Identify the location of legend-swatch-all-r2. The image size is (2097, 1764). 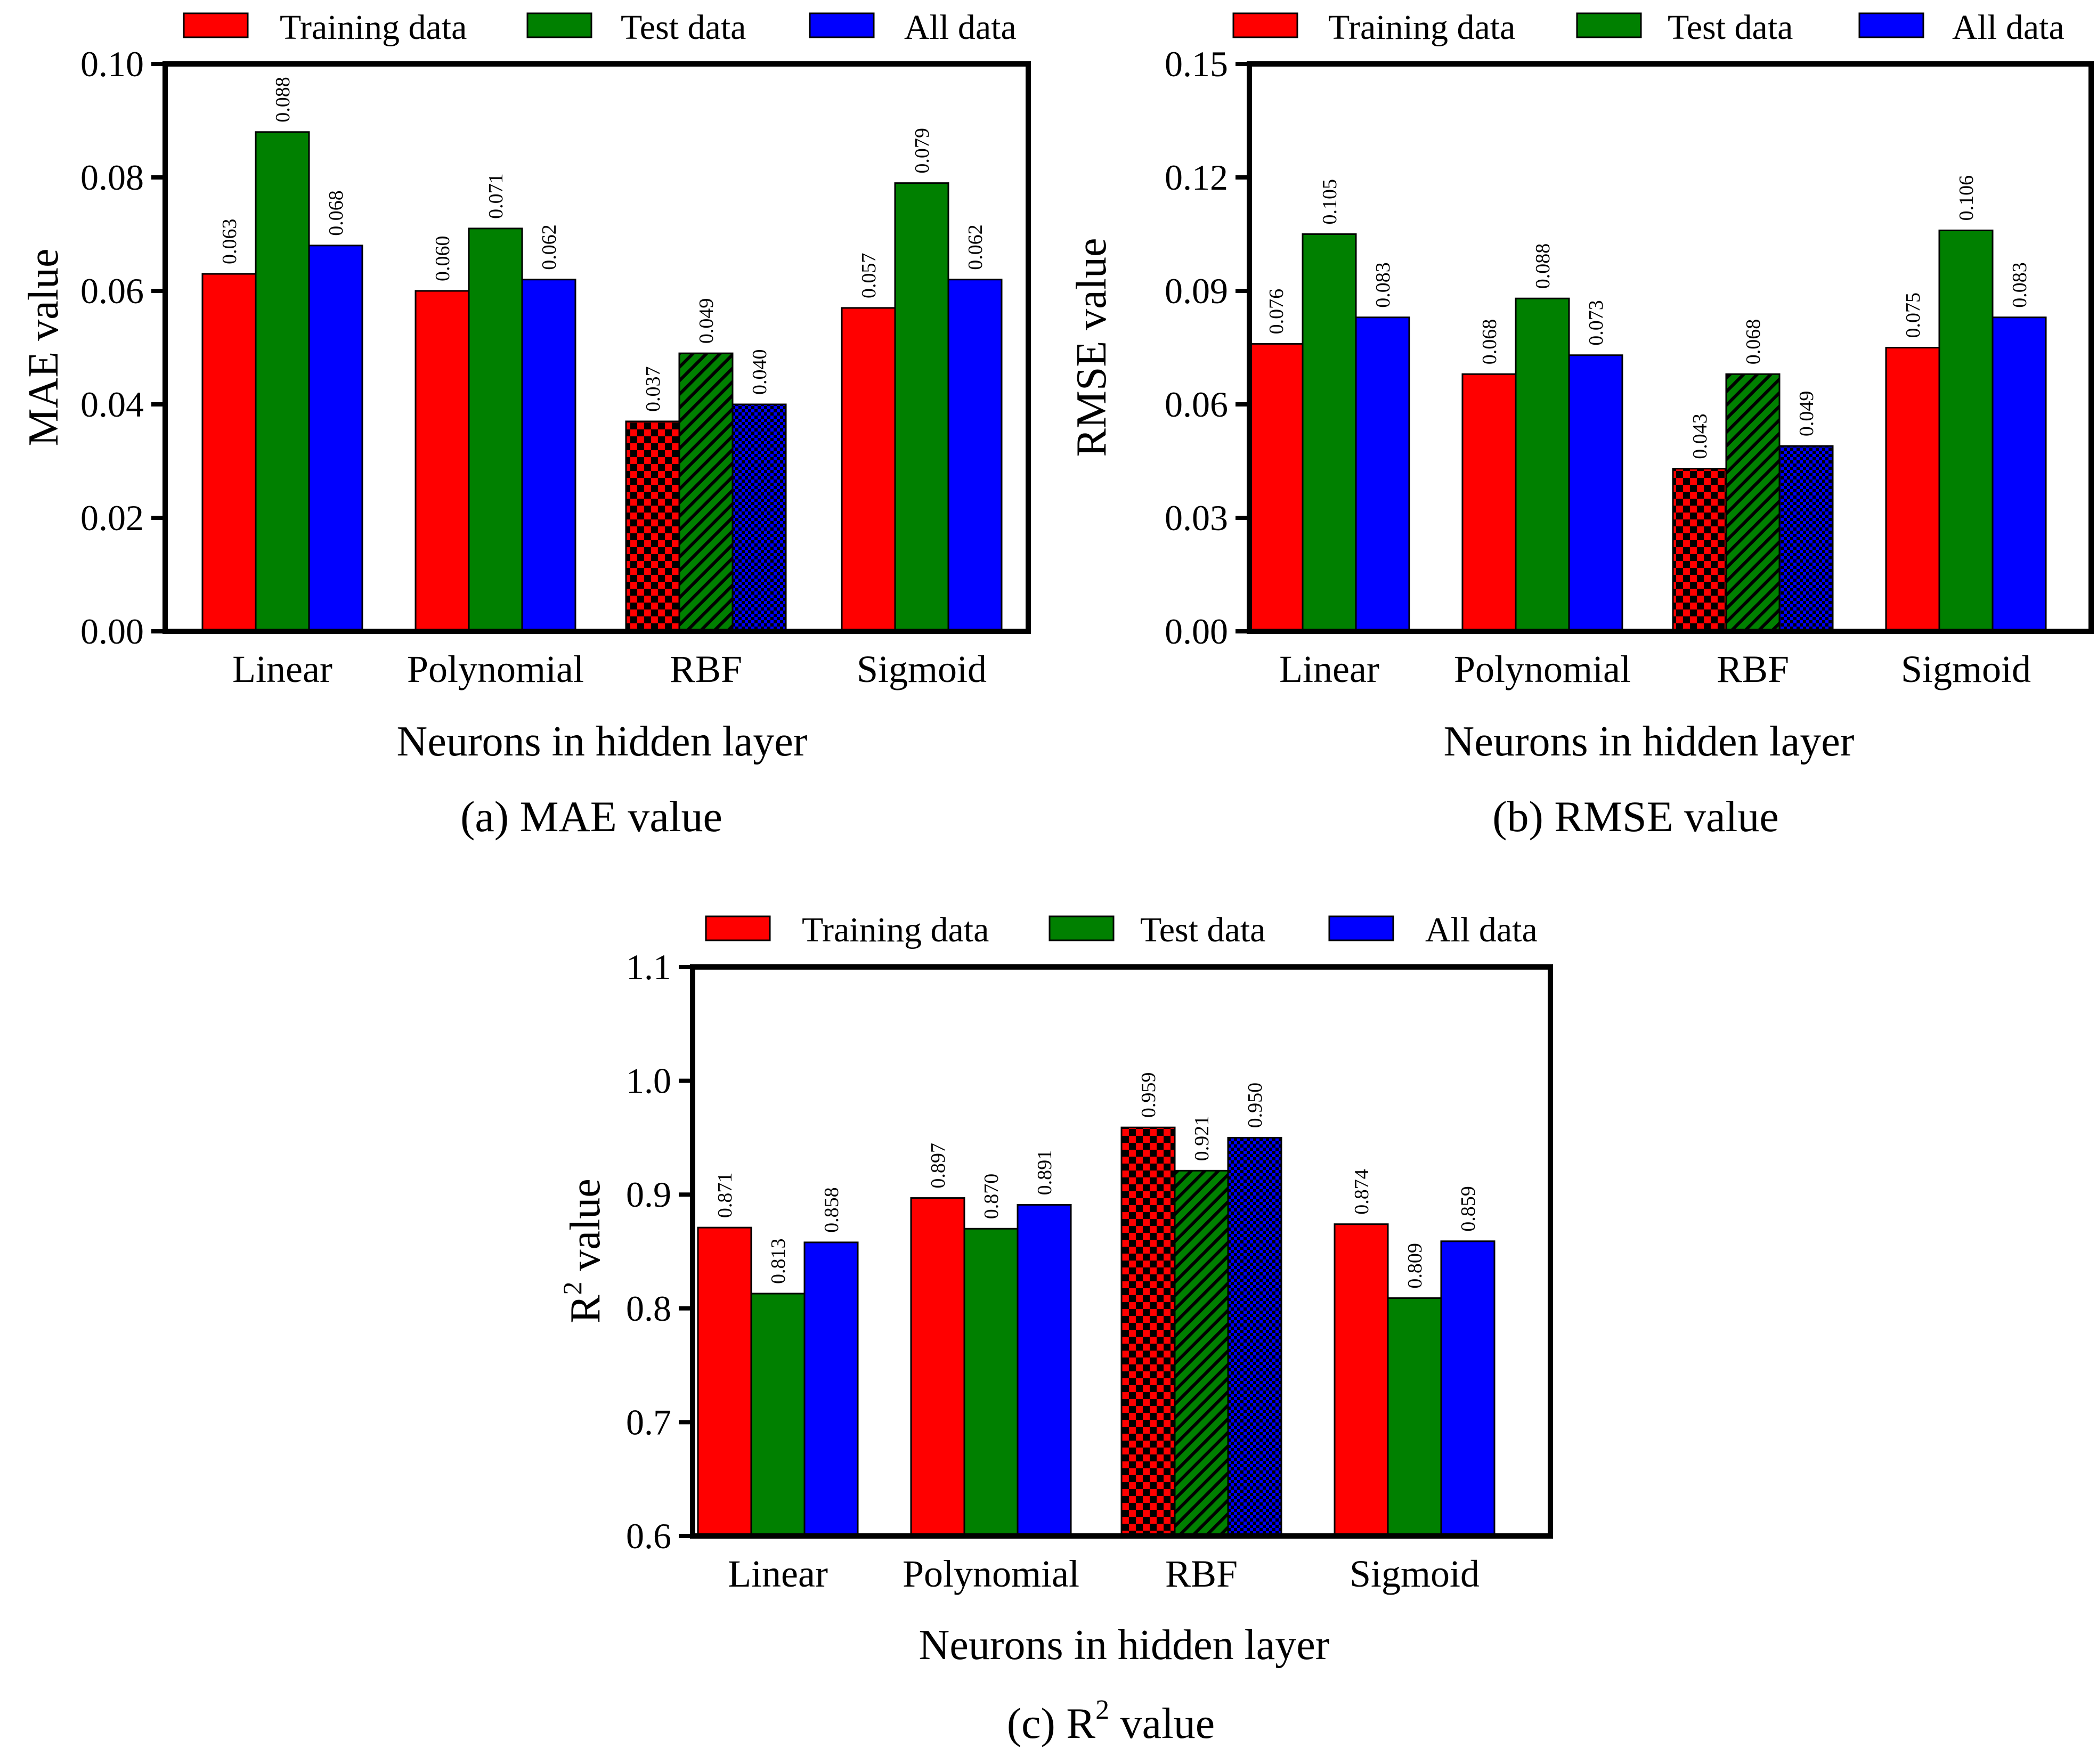
(1361, 928).